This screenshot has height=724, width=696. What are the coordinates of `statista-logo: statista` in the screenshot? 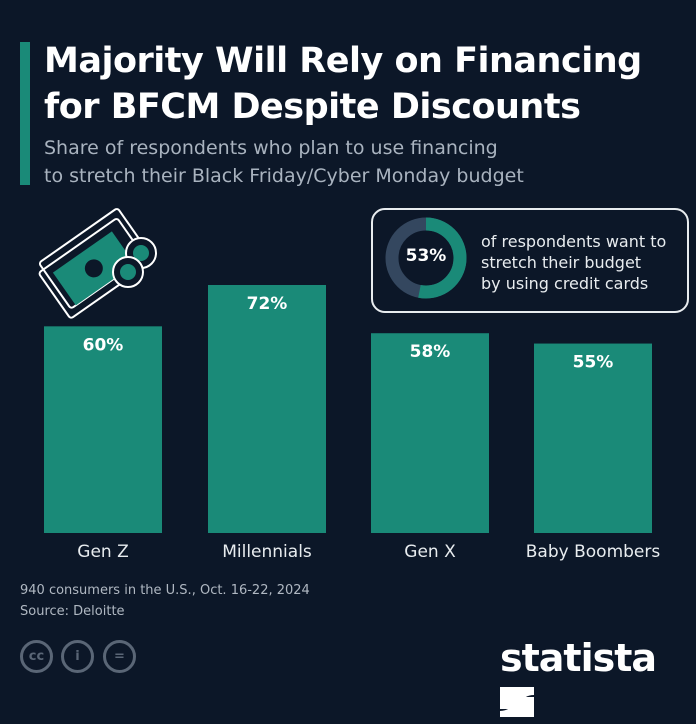 It's located at (598, 680).